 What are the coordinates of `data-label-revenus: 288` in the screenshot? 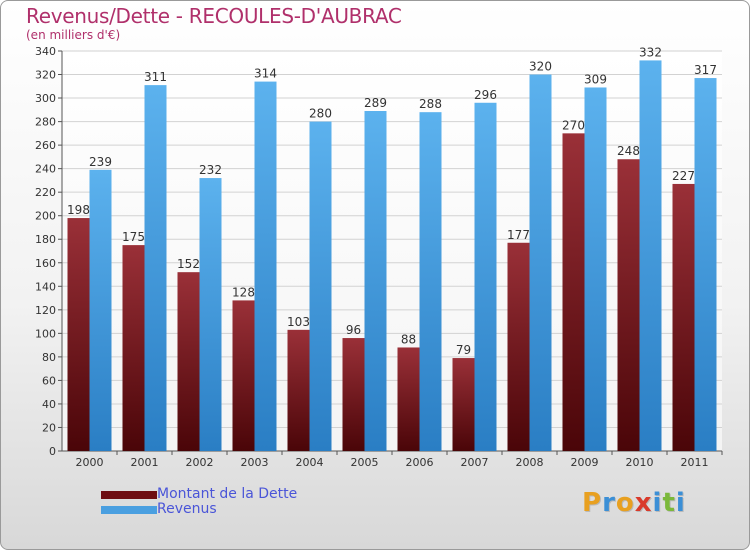 It's located at (430, 104).